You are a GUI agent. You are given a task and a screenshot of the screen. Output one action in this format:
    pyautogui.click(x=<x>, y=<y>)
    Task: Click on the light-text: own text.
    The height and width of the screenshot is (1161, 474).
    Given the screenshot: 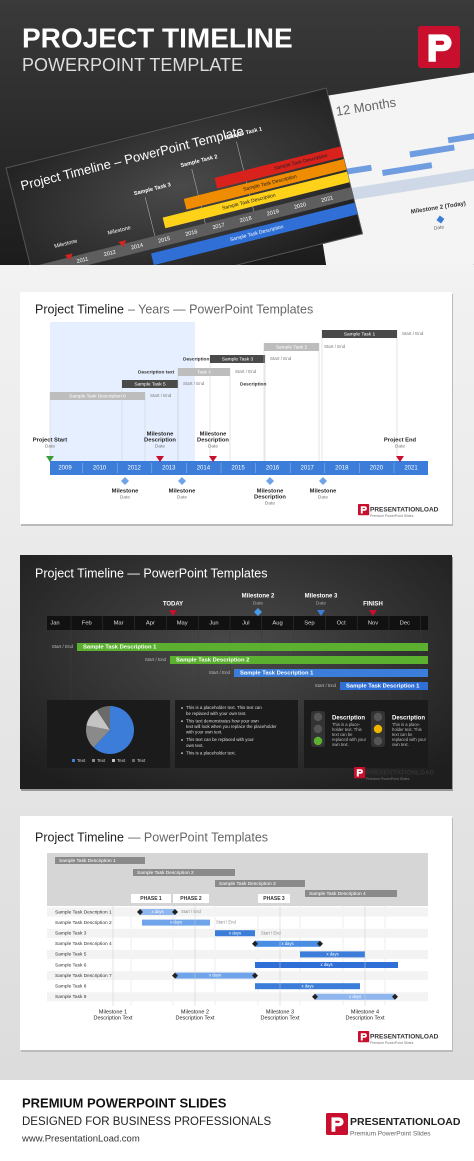 What is the action you would take?
    pyautogui.click(x=400, y=744)
    